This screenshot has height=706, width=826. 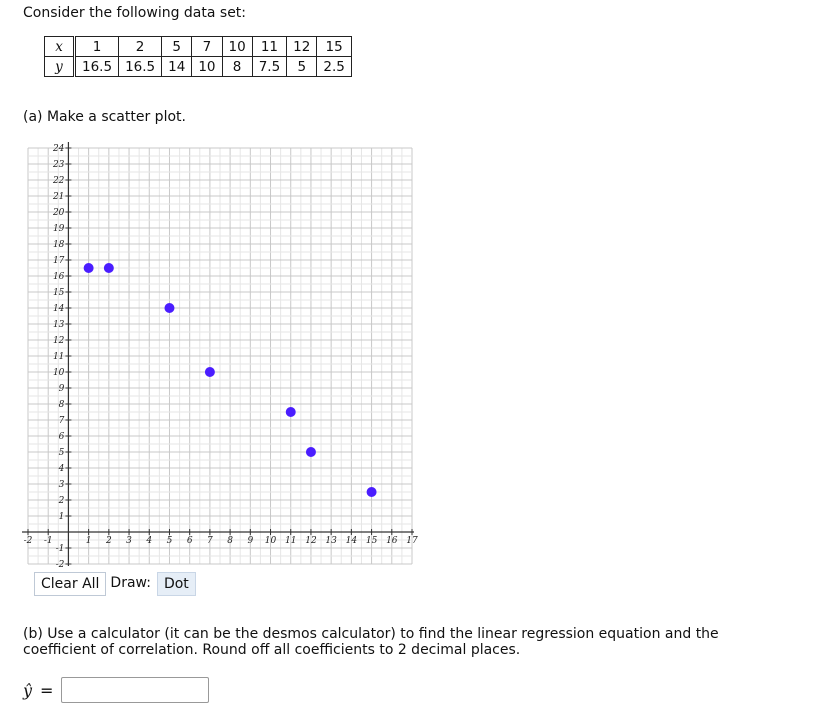 I want to click on x-tick-label: 5, so click(x=170, y=541).